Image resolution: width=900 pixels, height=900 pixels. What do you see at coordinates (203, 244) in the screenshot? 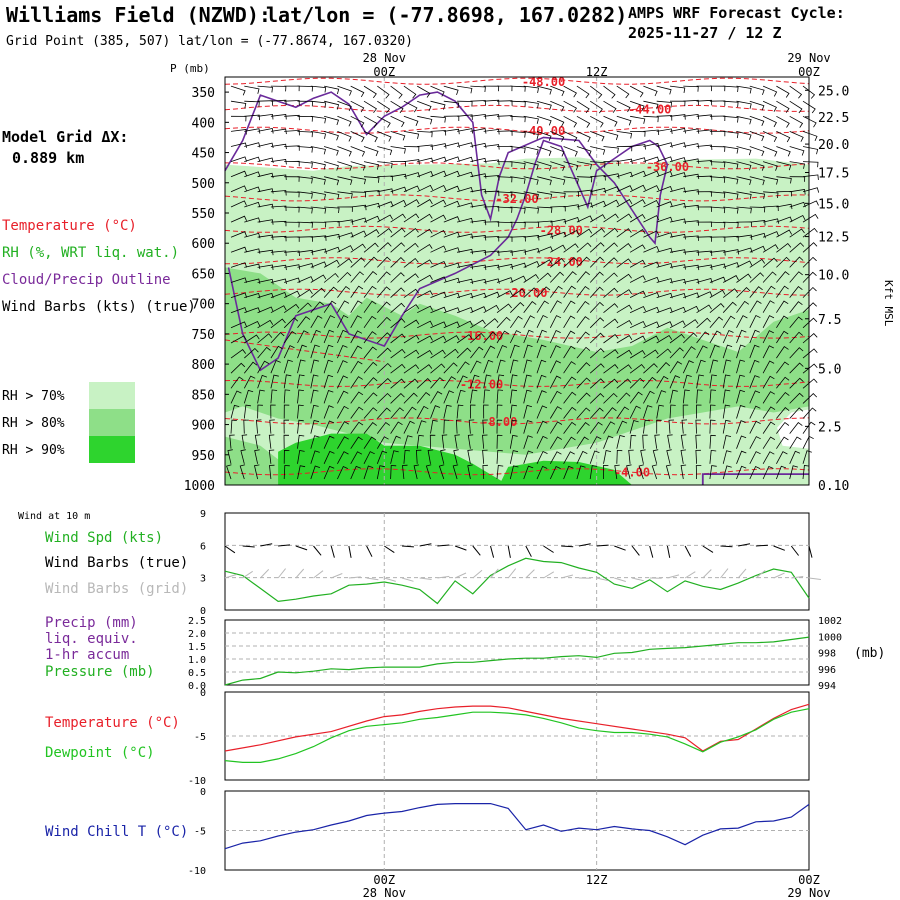
I see `pressure-tick-label: 600` at bounding box center [203, 244].